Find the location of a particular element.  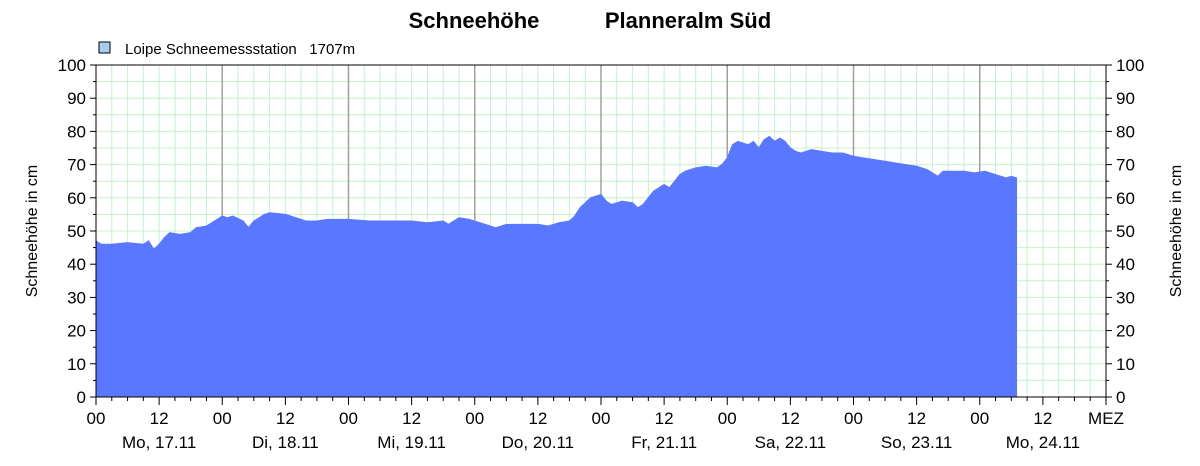

x-day-label: Mi, 19.11 is located at coordinates (411, 442).